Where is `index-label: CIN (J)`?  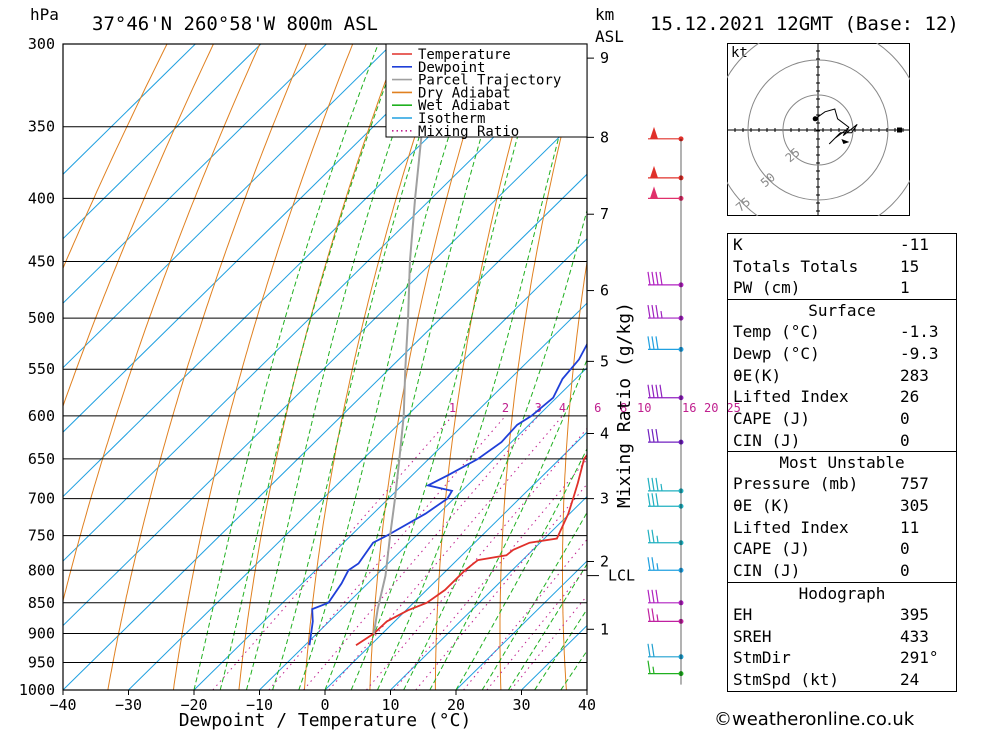 index-label: CIN (J) is located at coordinates (767, 440).